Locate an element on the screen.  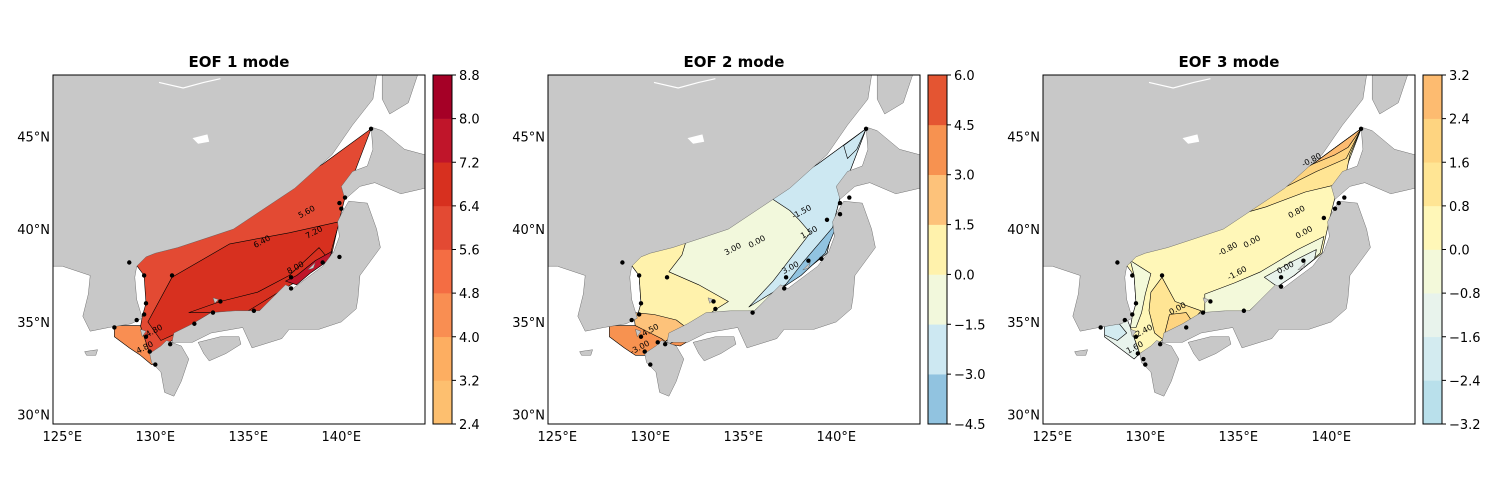
colorbar-tick-label: 6.0 is located at coordinates (964, 76).